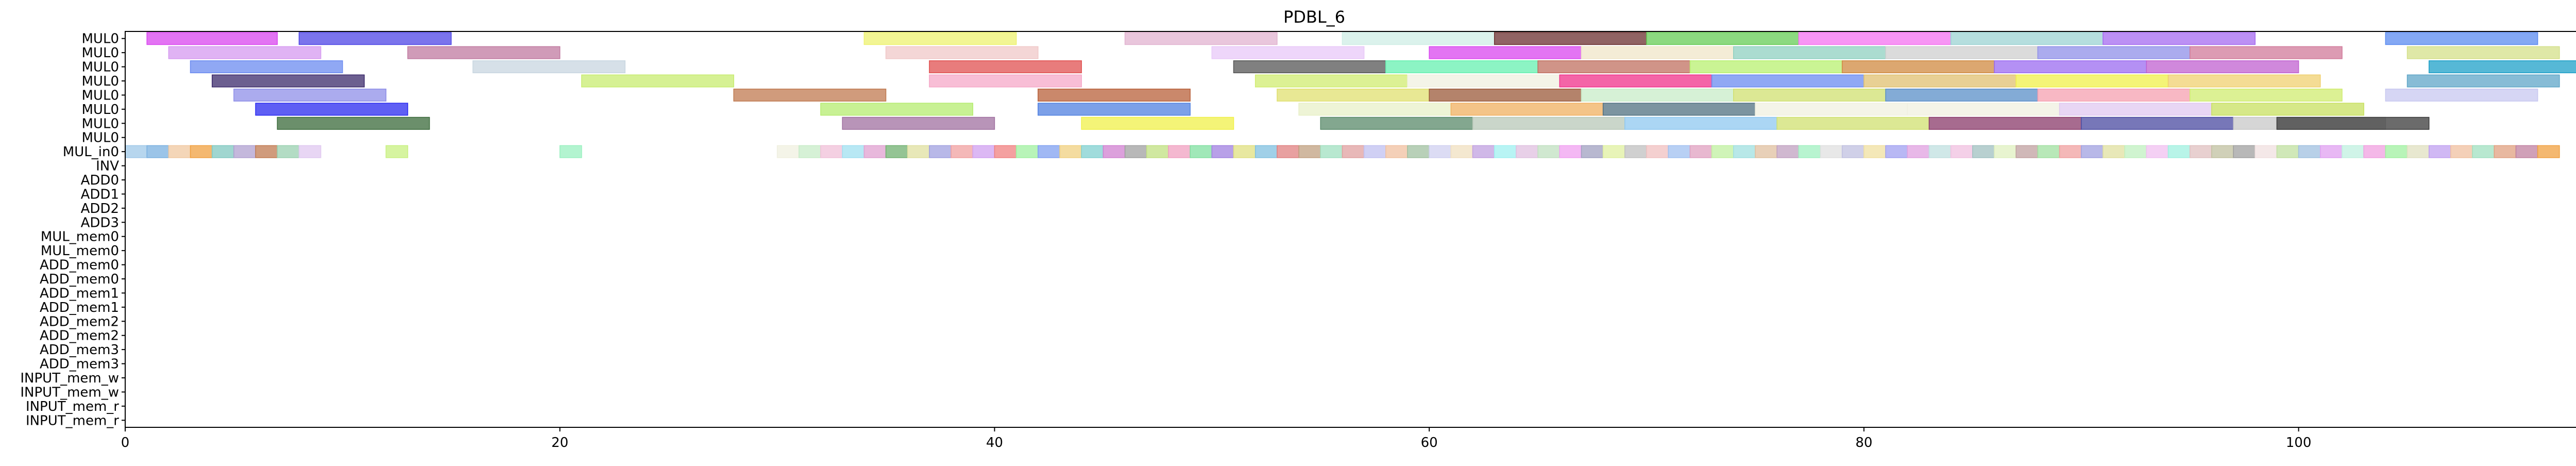  Describe the element at coordinates (125, 443) in the screenshot. I see `x-tick-label: 0` at that location.